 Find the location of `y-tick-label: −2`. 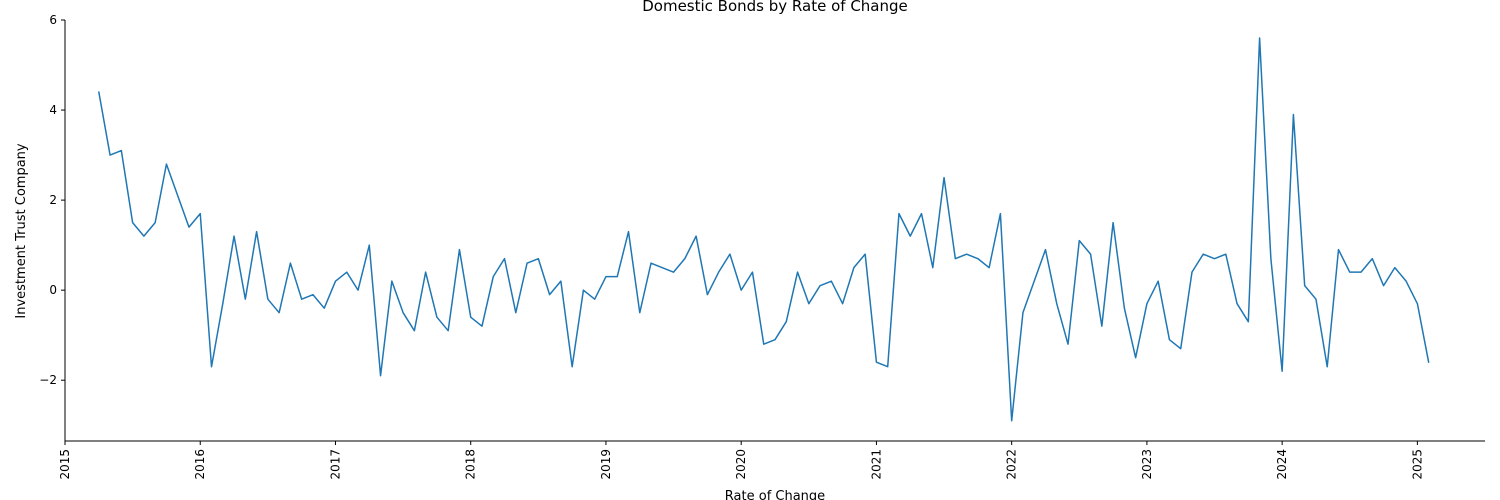

y-tick-label: −2 is located at coordinates (48, 380).